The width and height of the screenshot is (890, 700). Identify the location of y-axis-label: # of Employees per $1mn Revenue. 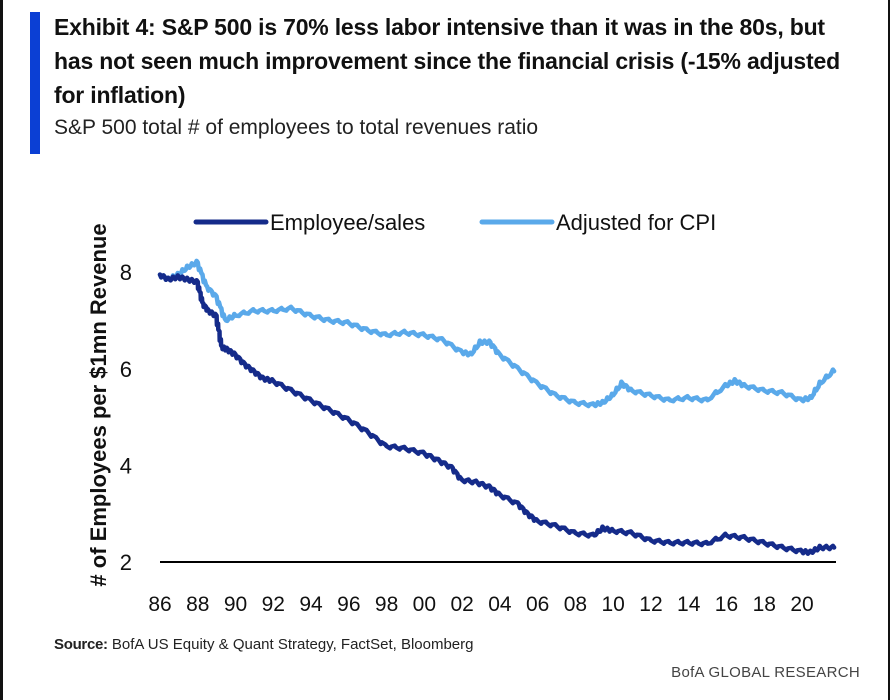
(98, 404).